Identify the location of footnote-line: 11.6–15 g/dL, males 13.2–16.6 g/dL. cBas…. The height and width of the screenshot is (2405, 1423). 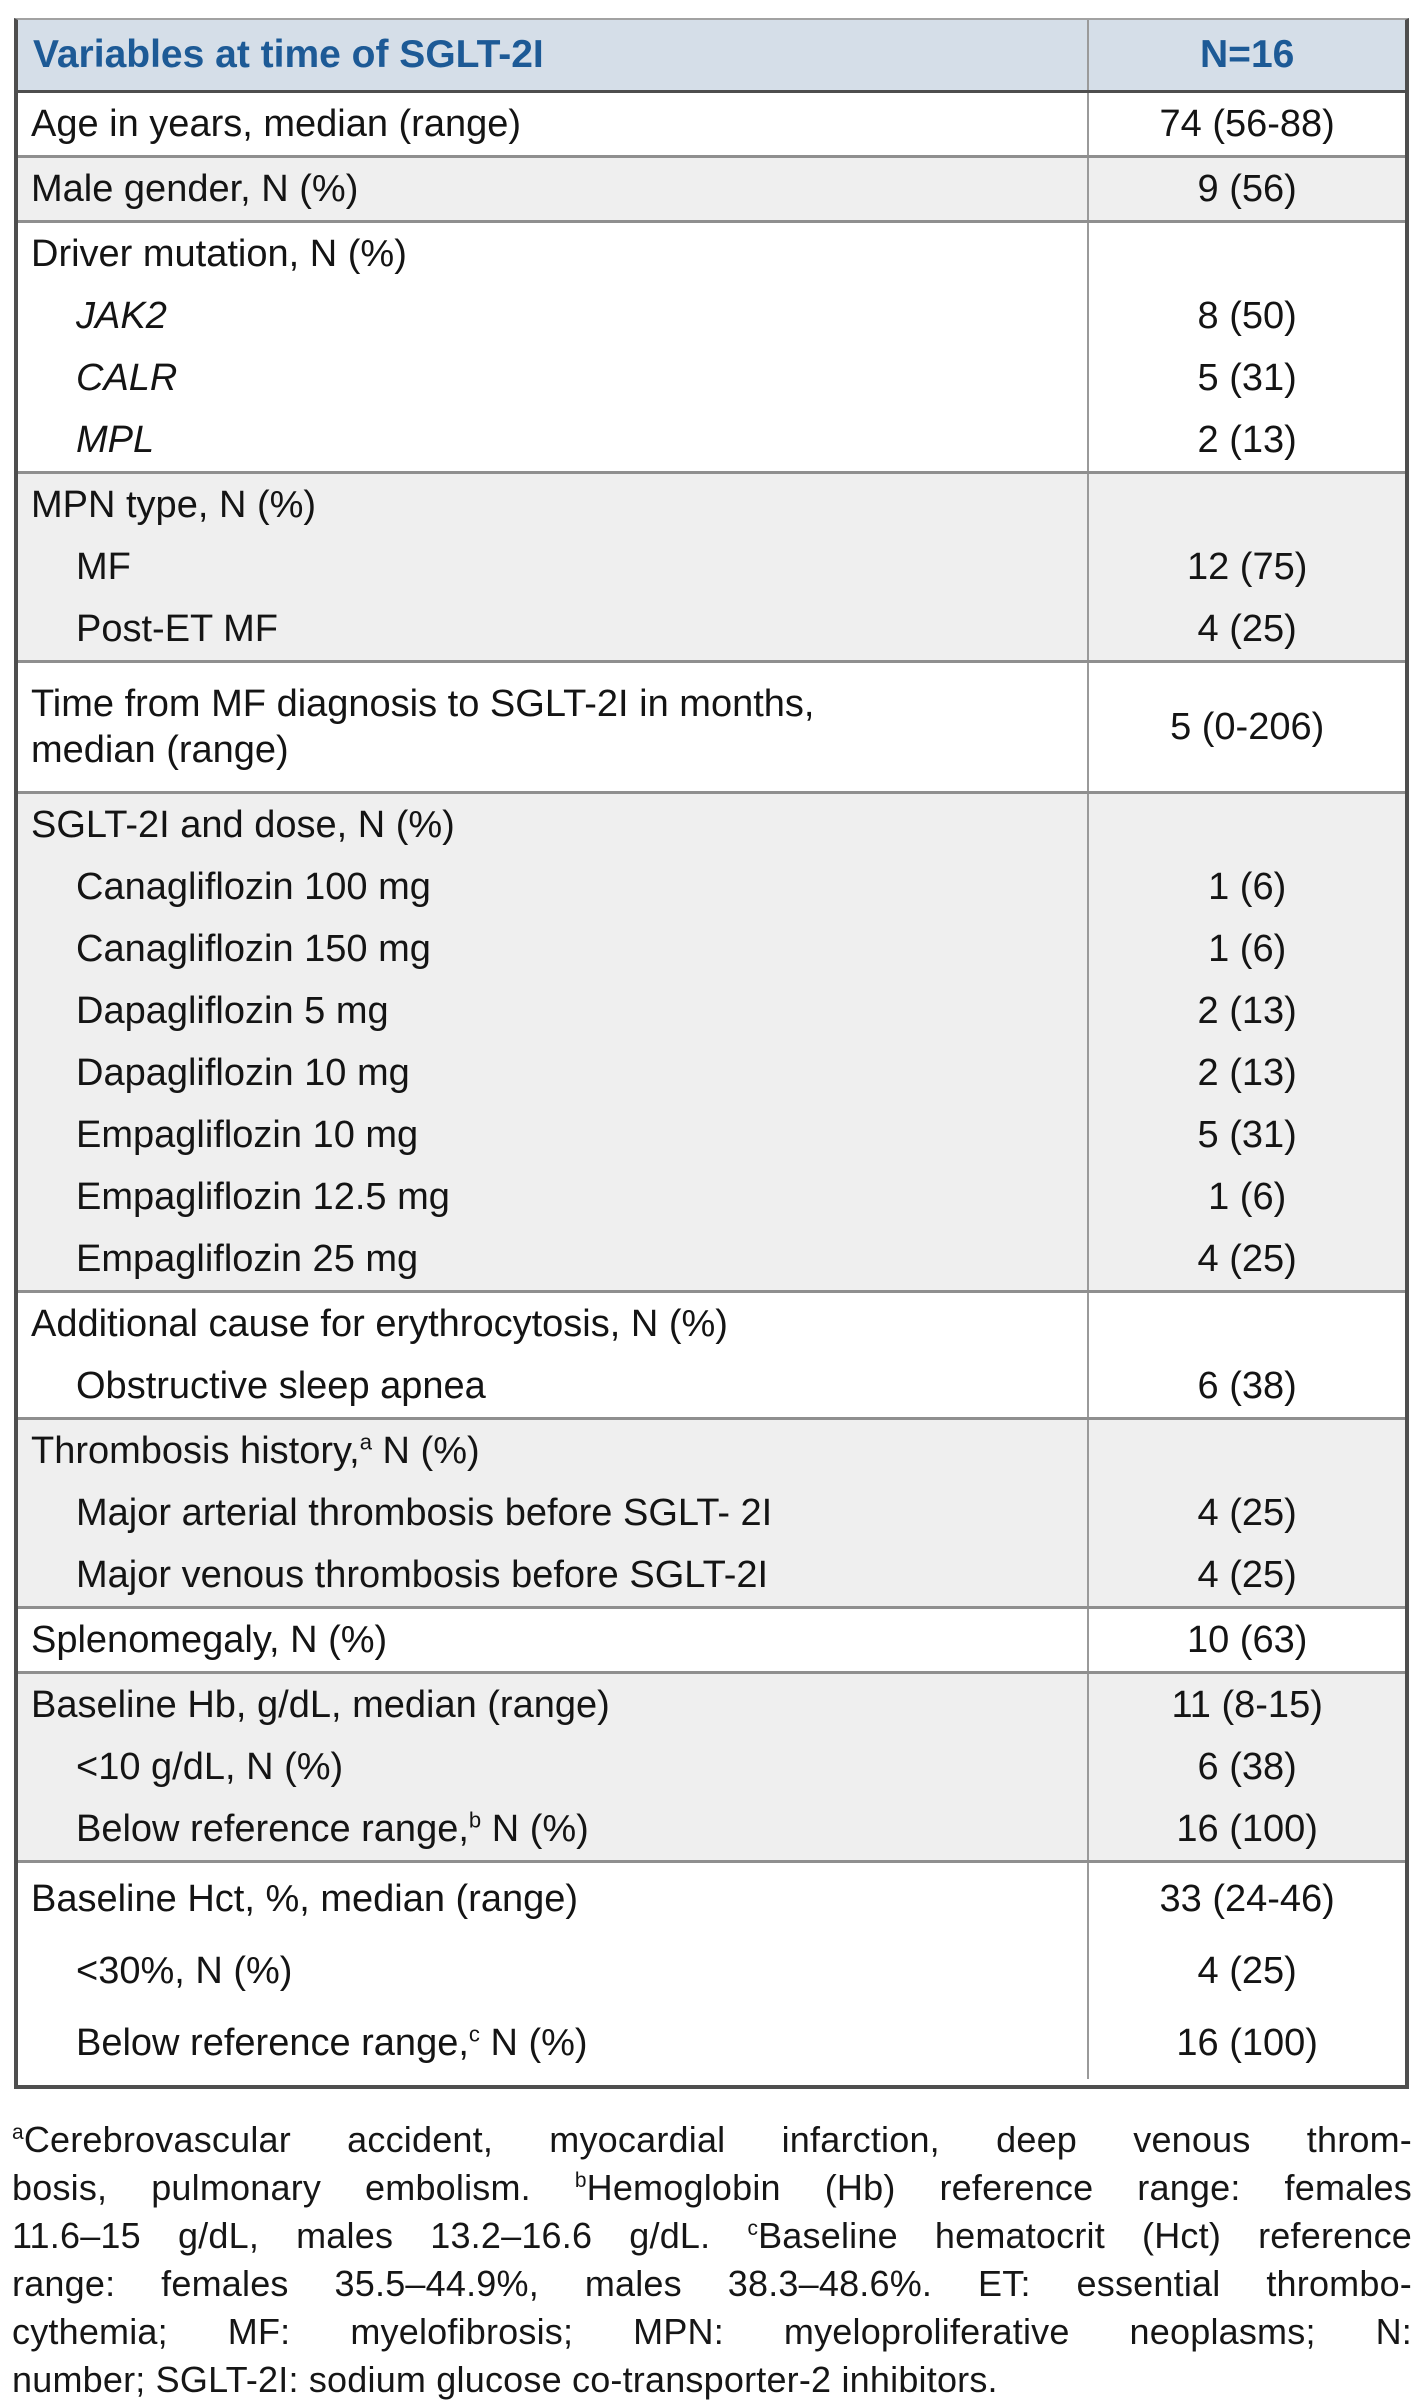
(712, 2235).